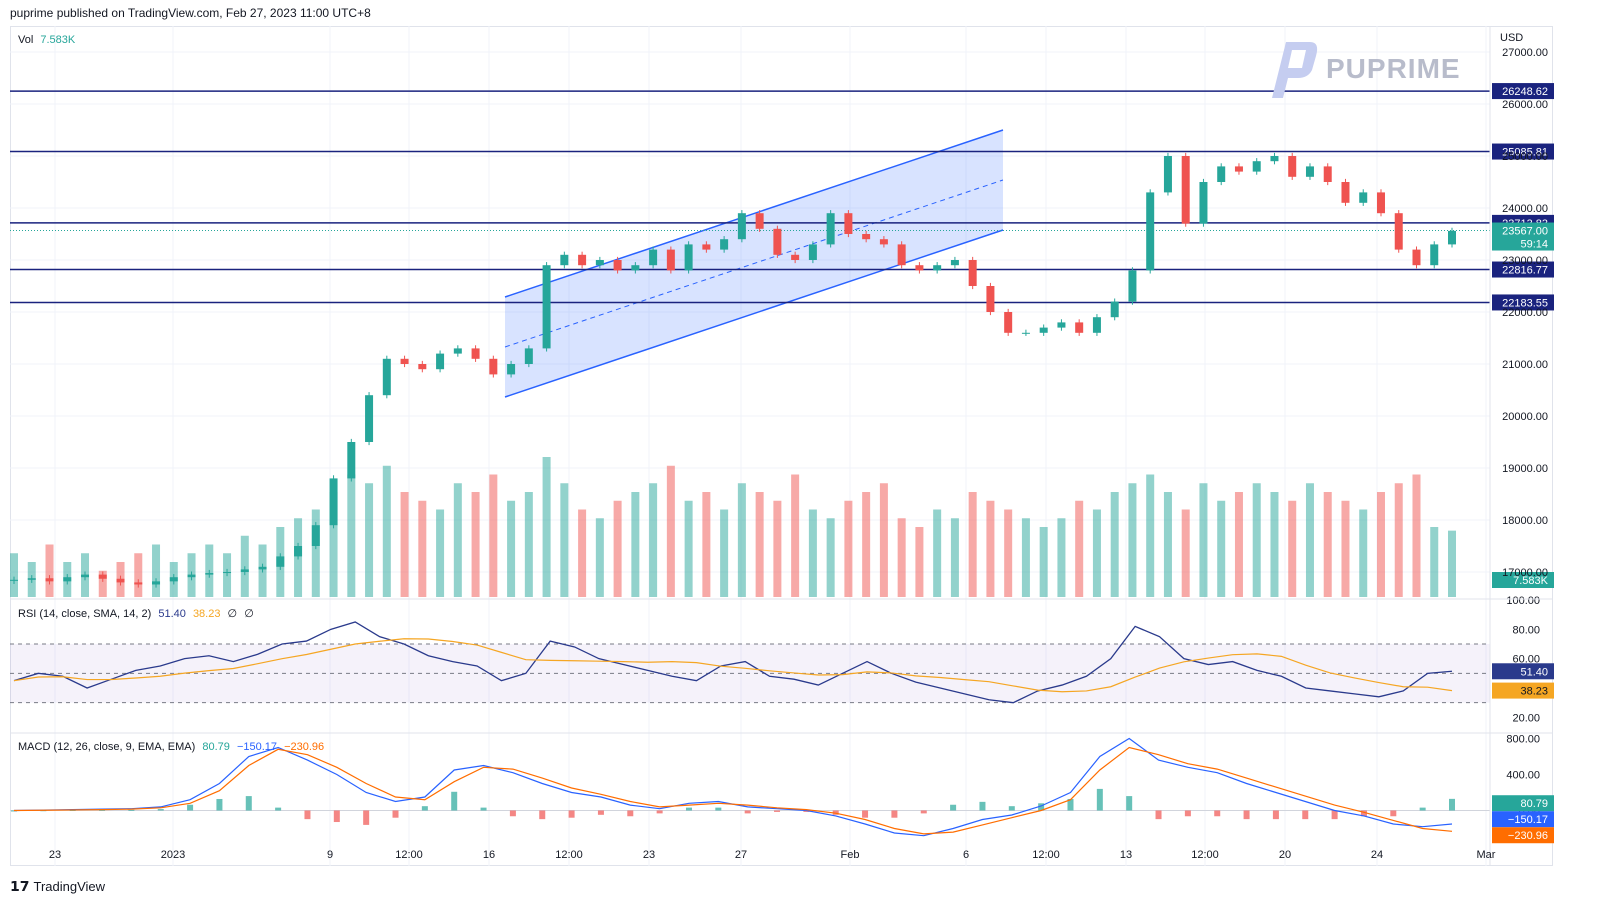 The width and height of the screenshot is (1600, 920). What do you see at coordinates (1523, 302) in the screenshot?
I see `level-price-badge` at bounding box center [1523, 302].